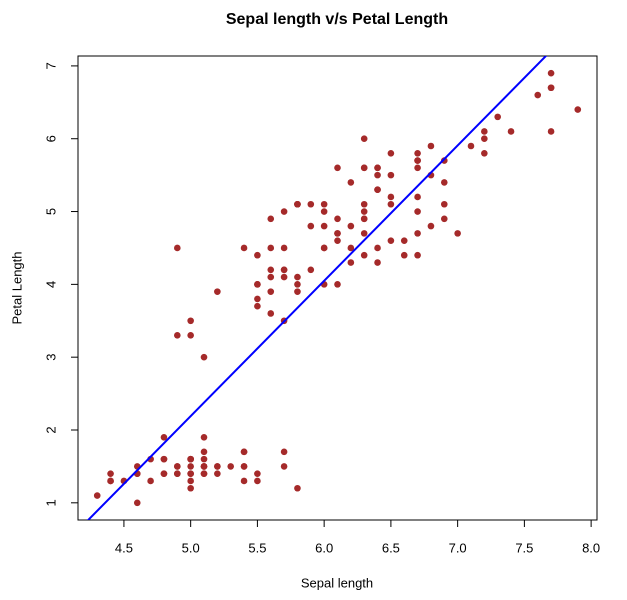 The image size is (627, 600). What do you see at coordinates (524, 547) in the screenshot?
I see `x-tick-label: 7.5` at bounding box center [524, 547].